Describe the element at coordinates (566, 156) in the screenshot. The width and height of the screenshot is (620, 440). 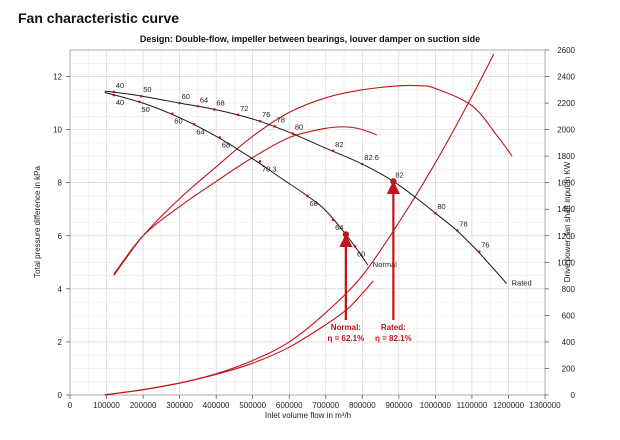
I see `y-right-tick-label: 1800` at that location.